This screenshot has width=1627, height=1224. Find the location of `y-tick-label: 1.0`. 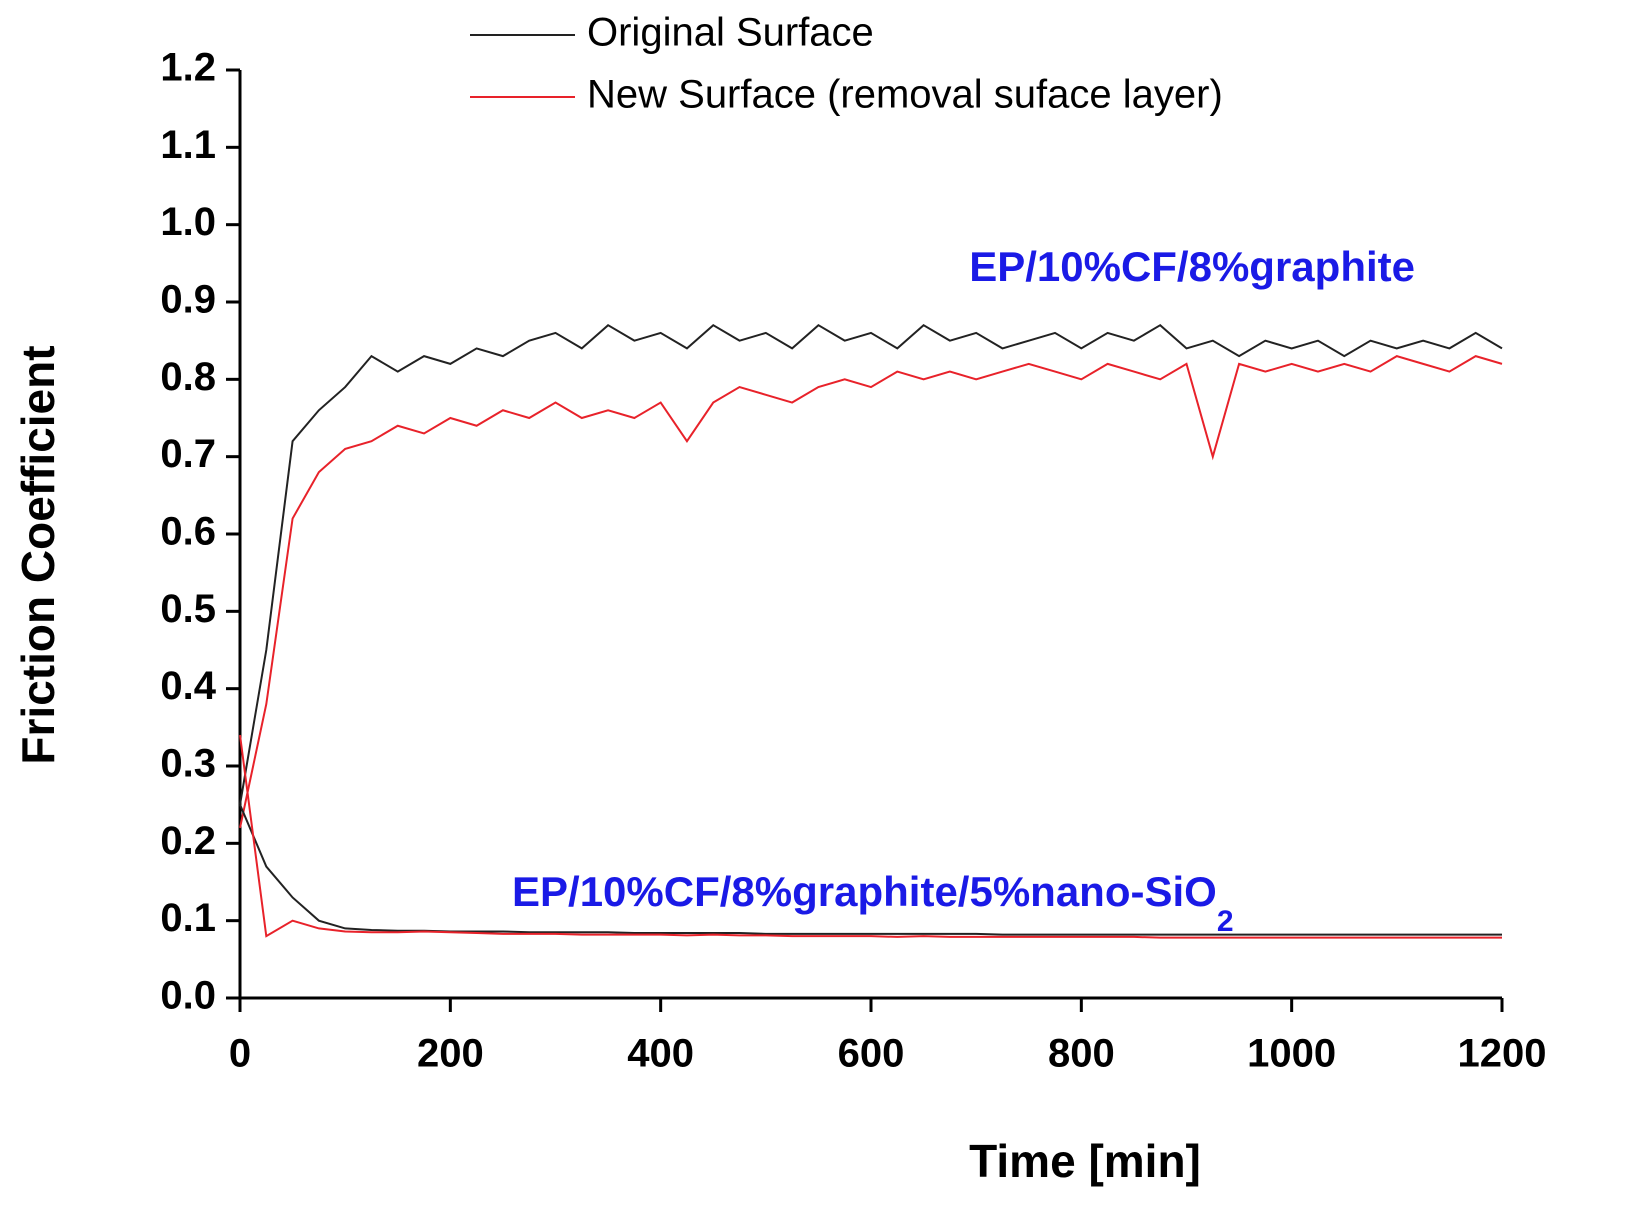

y-tick-label: 1.0 is located at coordinates (188, 222).